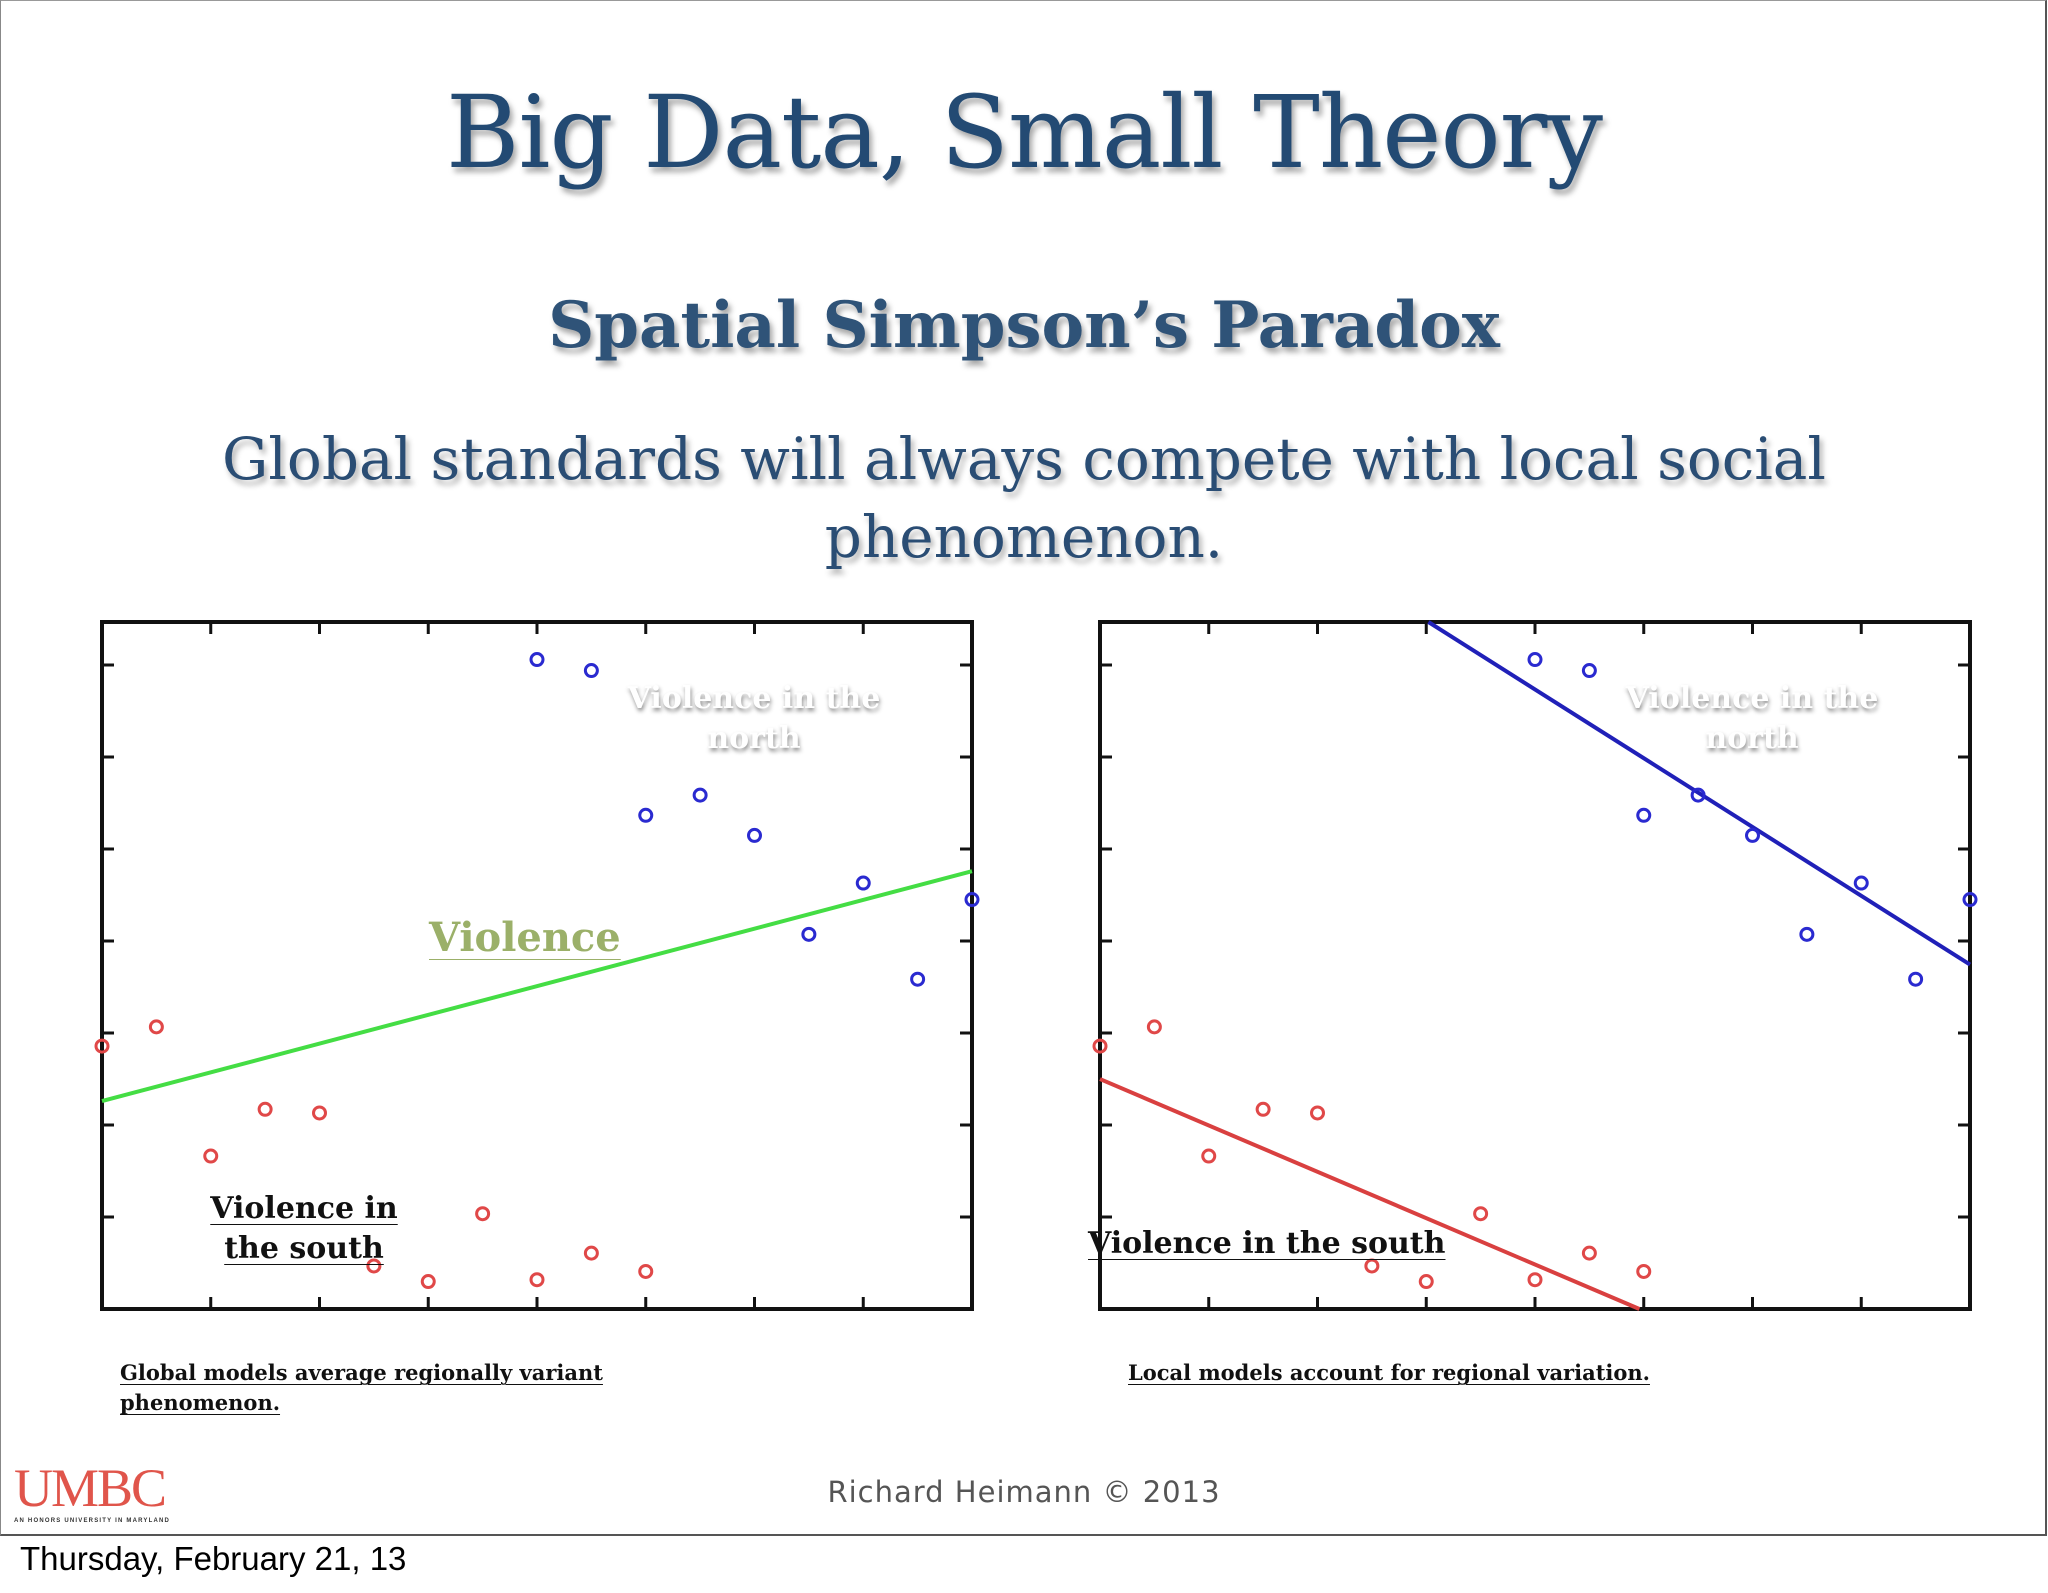  What do you see at coordinates (213, 1558) in the screenshot?
I see `date-footer: Thursday, February 21, 13` at bounding box center [213, 1558].